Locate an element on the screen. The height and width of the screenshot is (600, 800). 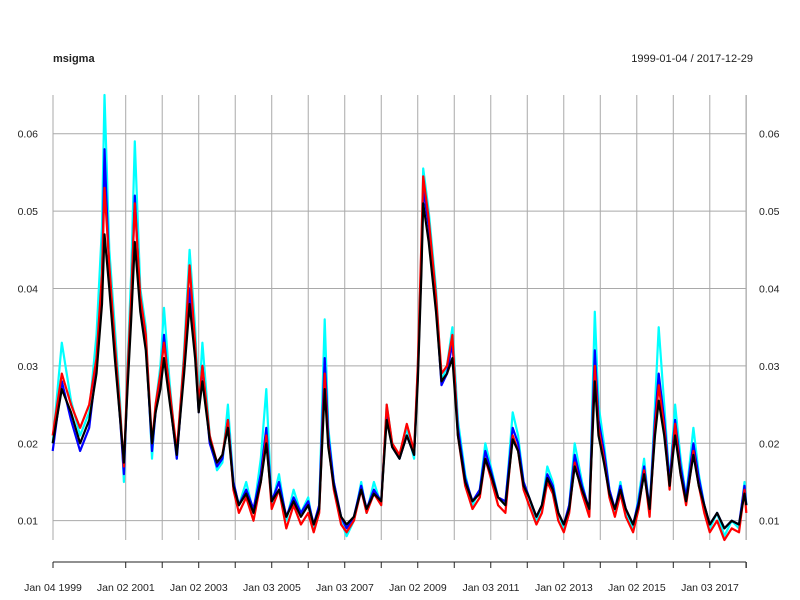
chart-title: msigma is located at coordinates (74, 59).